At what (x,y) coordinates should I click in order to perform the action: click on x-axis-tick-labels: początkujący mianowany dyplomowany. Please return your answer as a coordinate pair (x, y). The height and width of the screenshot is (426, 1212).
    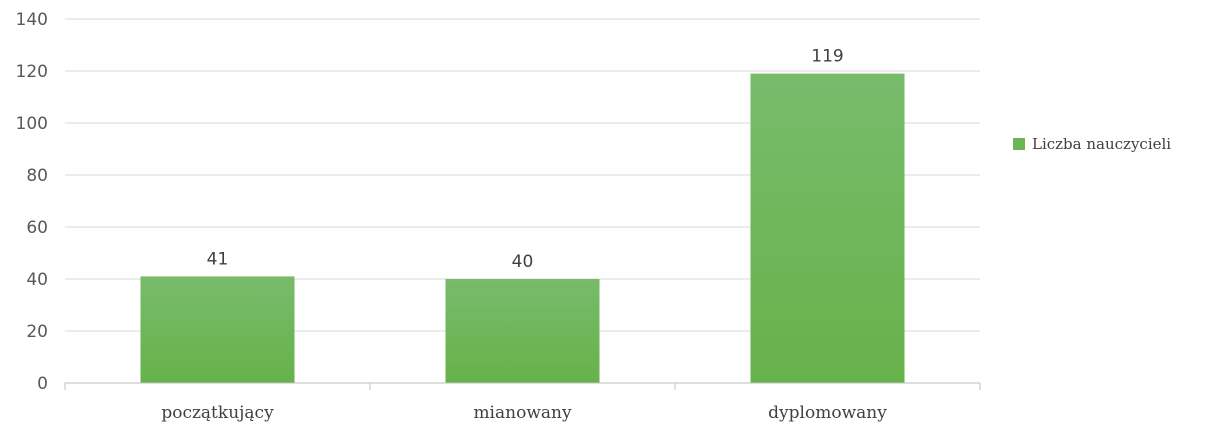
    Looking at the image, I should click on (524, 413).